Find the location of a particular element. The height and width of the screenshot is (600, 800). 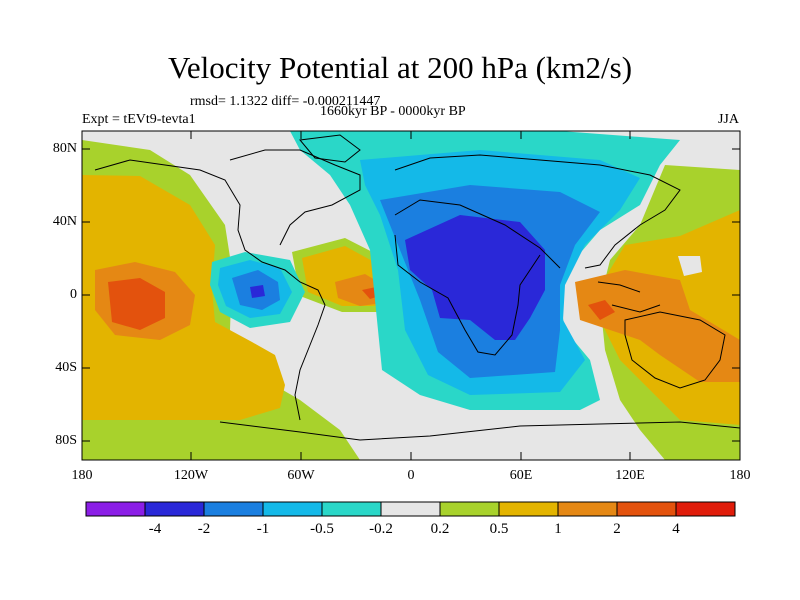

colorbar-label: 2 is located at coordinates (617, 529).